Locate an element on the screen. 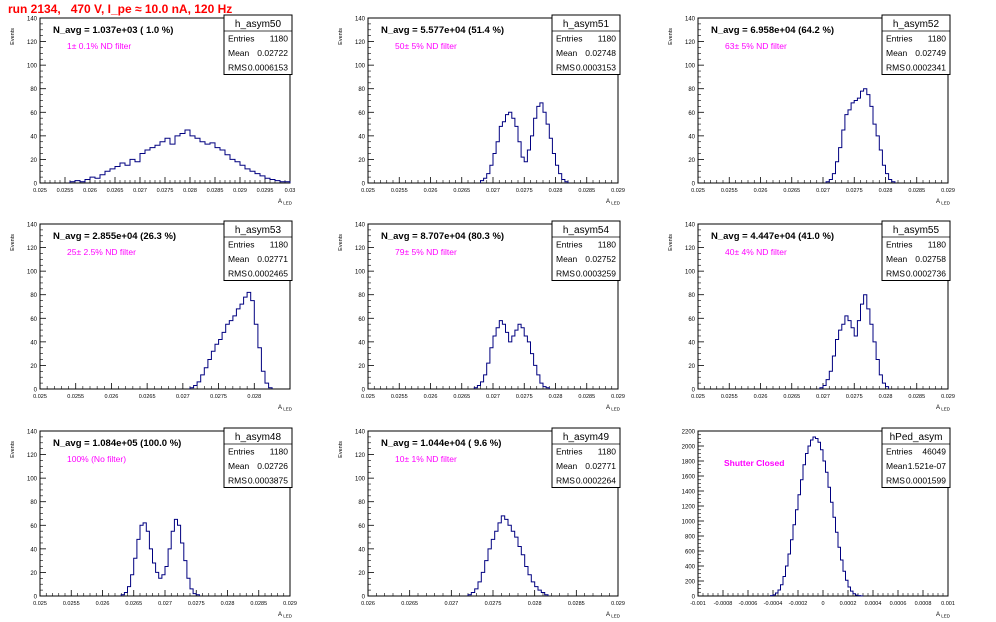 This screenshot has height=622, width=996. stats-value: 0.02752 is located at coordinates (600, 259).